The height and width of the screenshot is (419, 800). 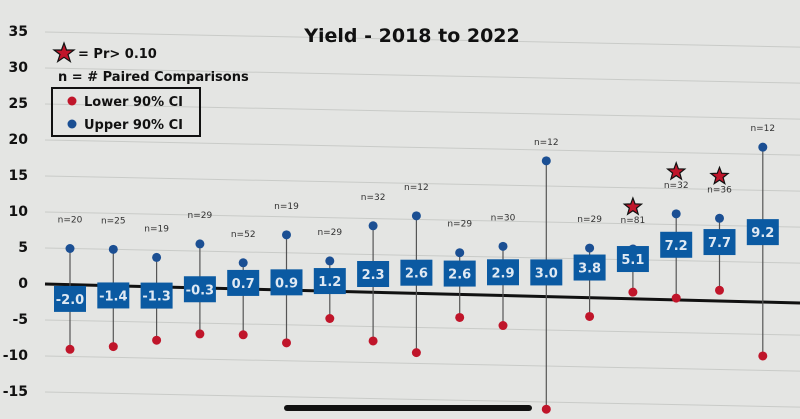 What do you see at coordinates (72, 101) in the screenshot?
I see `lower-ci-marker-icon` at bounding box center [72, 101].